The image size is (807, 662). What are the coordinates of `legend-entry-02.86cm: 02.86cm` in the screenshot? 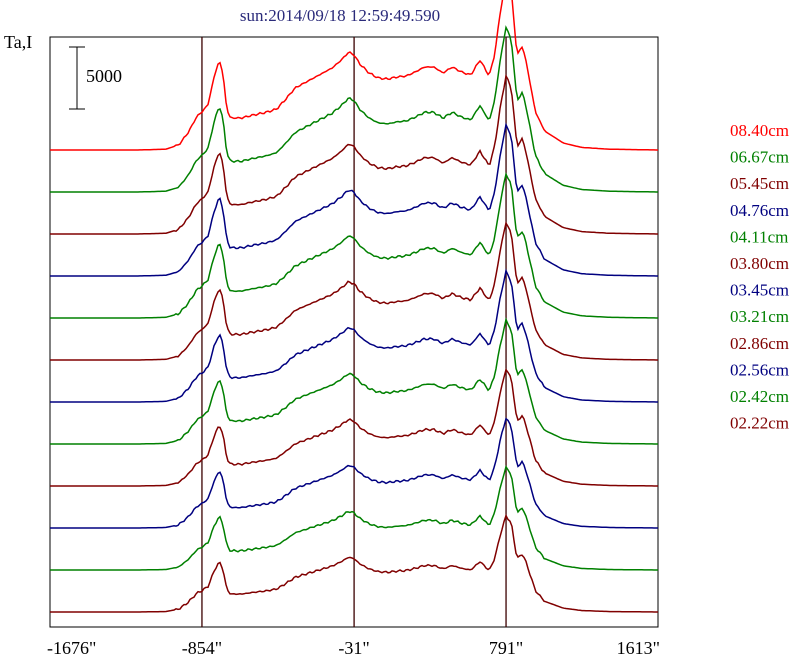 It's located at (759, 343).